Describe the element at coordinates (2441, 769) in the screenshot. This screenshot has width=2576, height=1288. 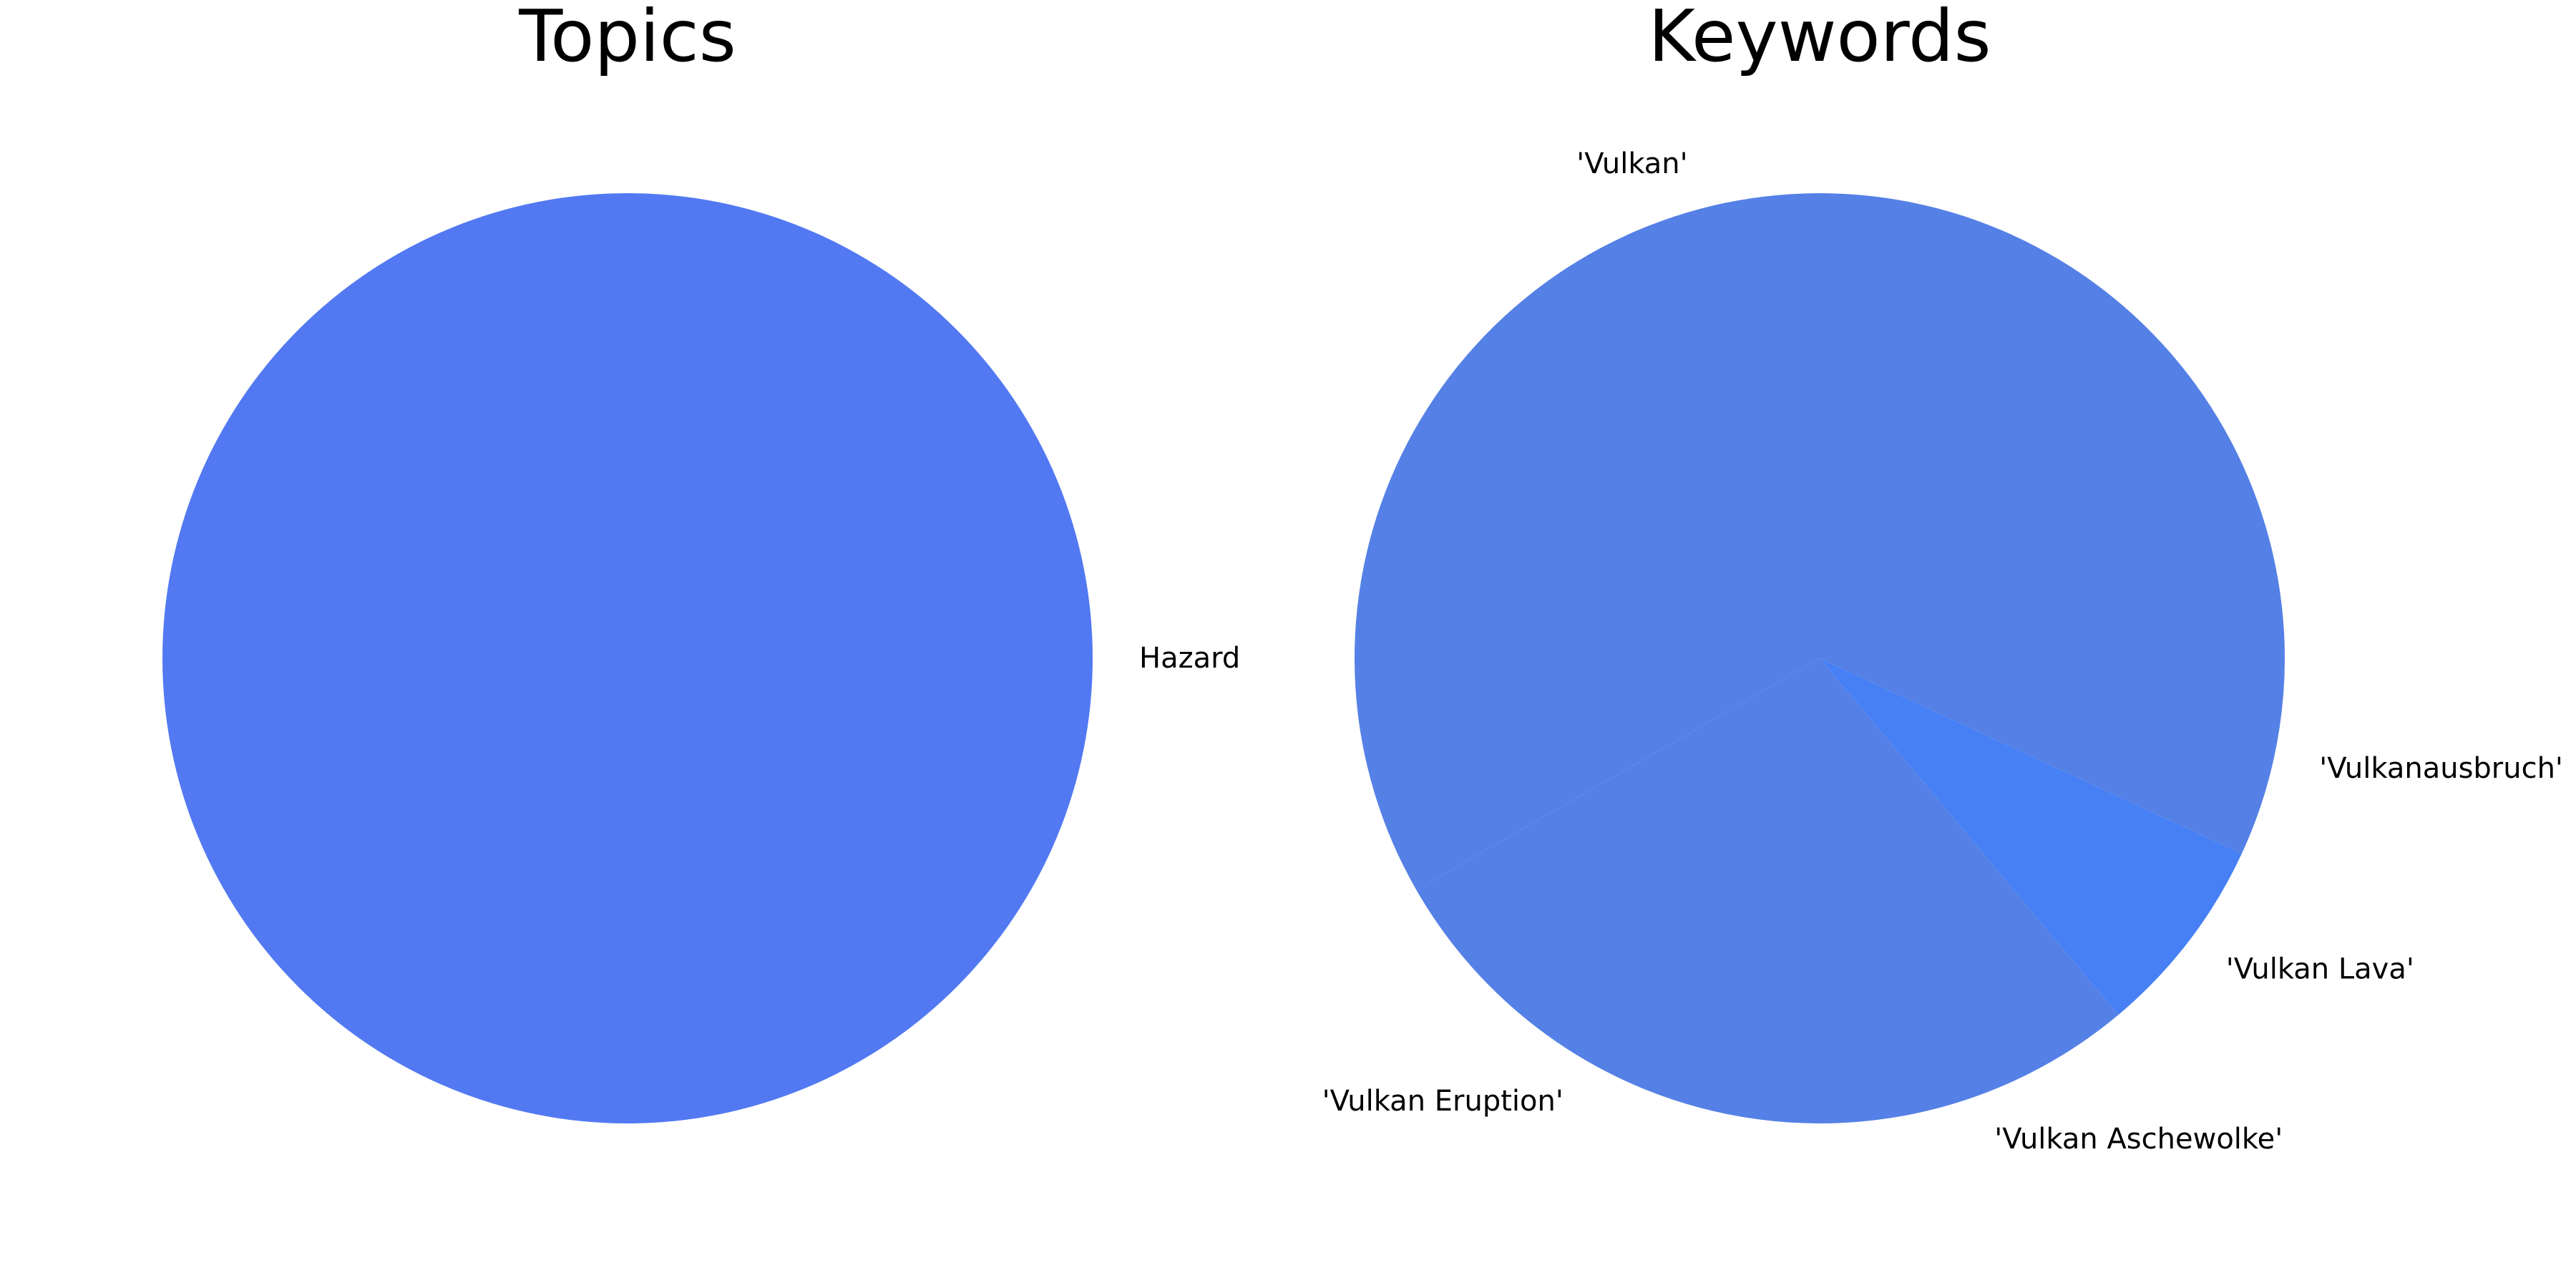
I see `keywords-label-vulkanausbruch: 'Vulkanausbruch'` at that location.